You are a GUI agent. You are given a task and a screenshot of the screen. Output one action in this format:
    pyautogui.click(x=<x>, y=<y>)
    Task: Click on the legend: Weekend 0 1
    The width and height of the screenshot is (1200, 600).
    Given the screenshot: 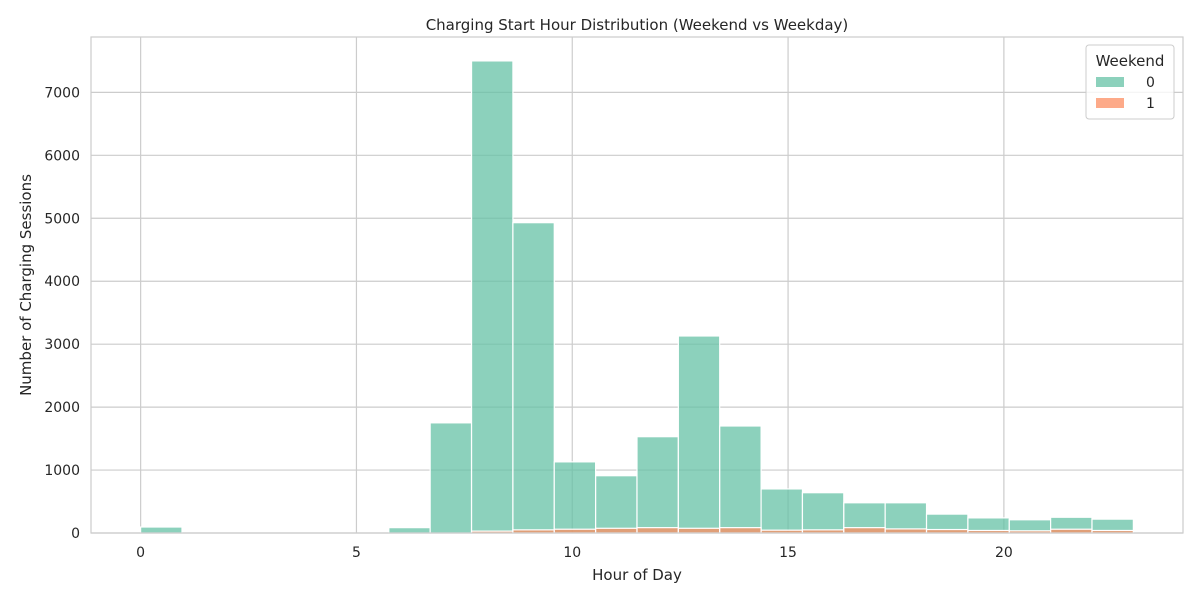 What is the action you would take?
    pyautogui.click(x=1130, y=82)
    